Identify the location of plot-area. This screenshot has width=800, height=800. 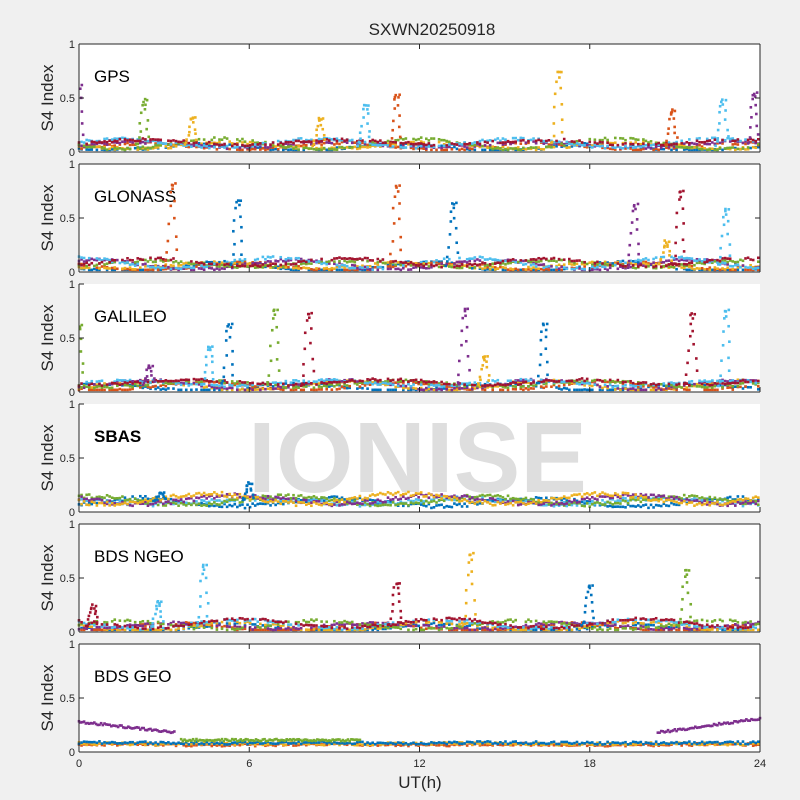
(419, 98).